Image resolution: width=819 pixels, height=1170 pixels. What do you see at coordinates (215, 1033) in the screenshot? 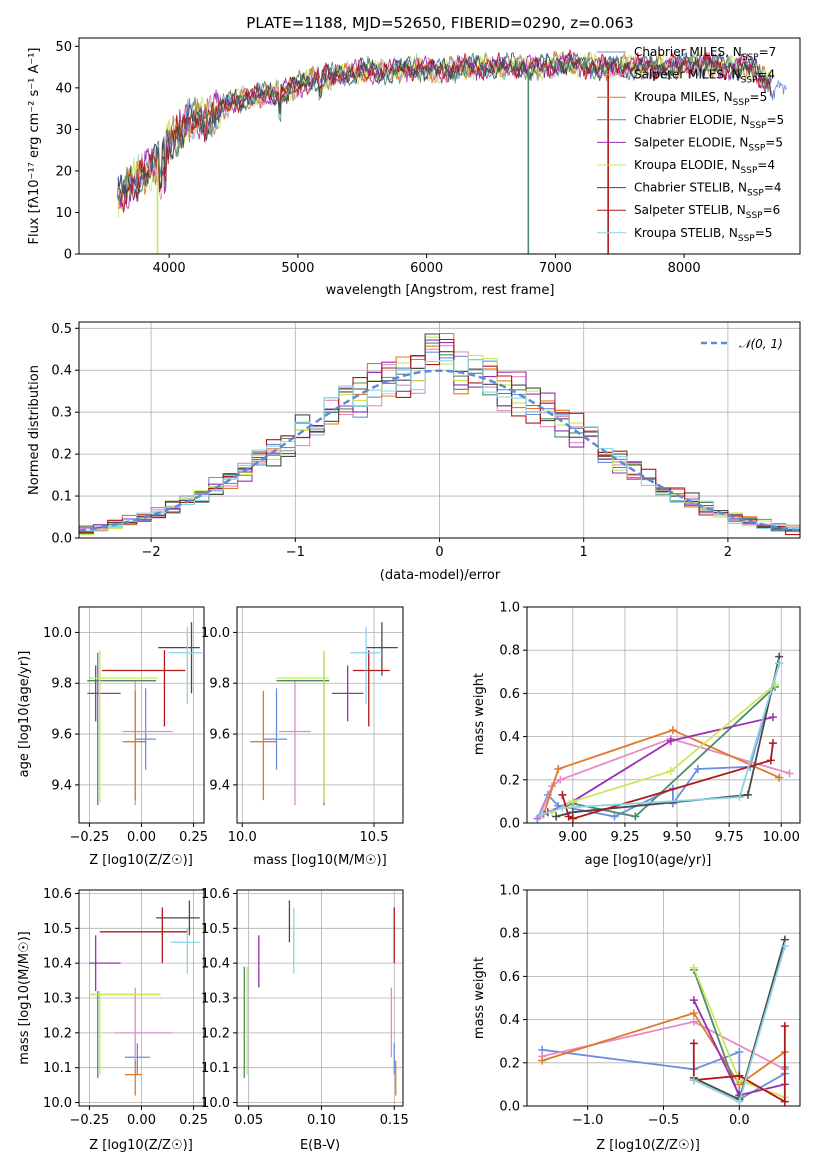
I see `mass-vs-ebv-ytick-label: 10.2` at bounding box center [215, 1033].